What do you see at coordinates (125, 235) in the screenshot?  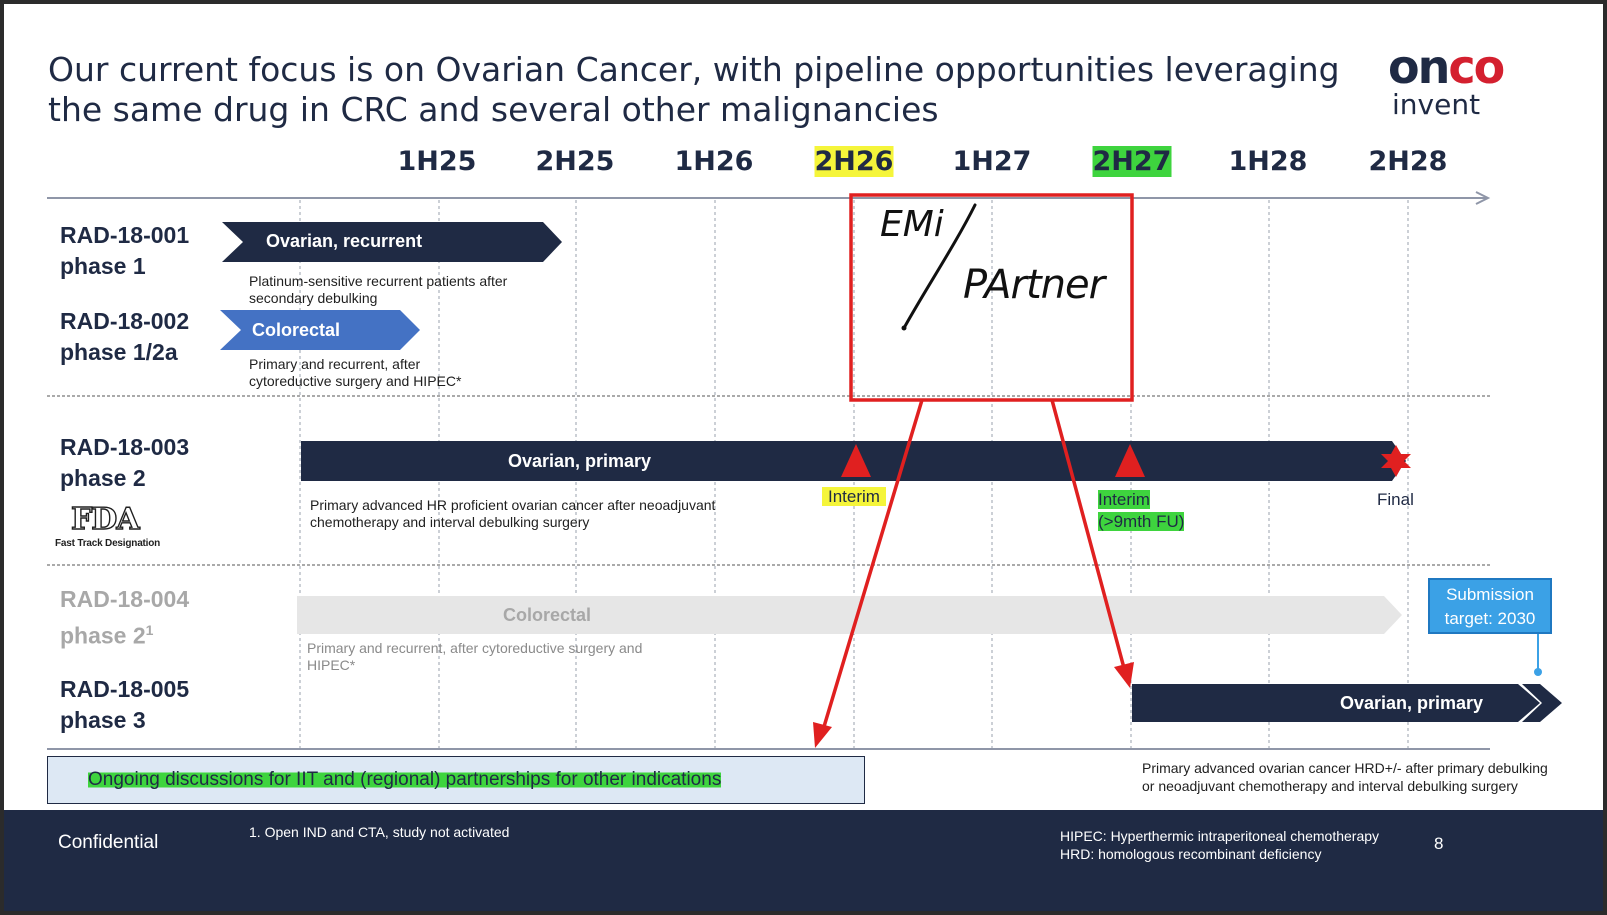 I see `study-id: RAD-18-001` at bounding box center [125, 235].